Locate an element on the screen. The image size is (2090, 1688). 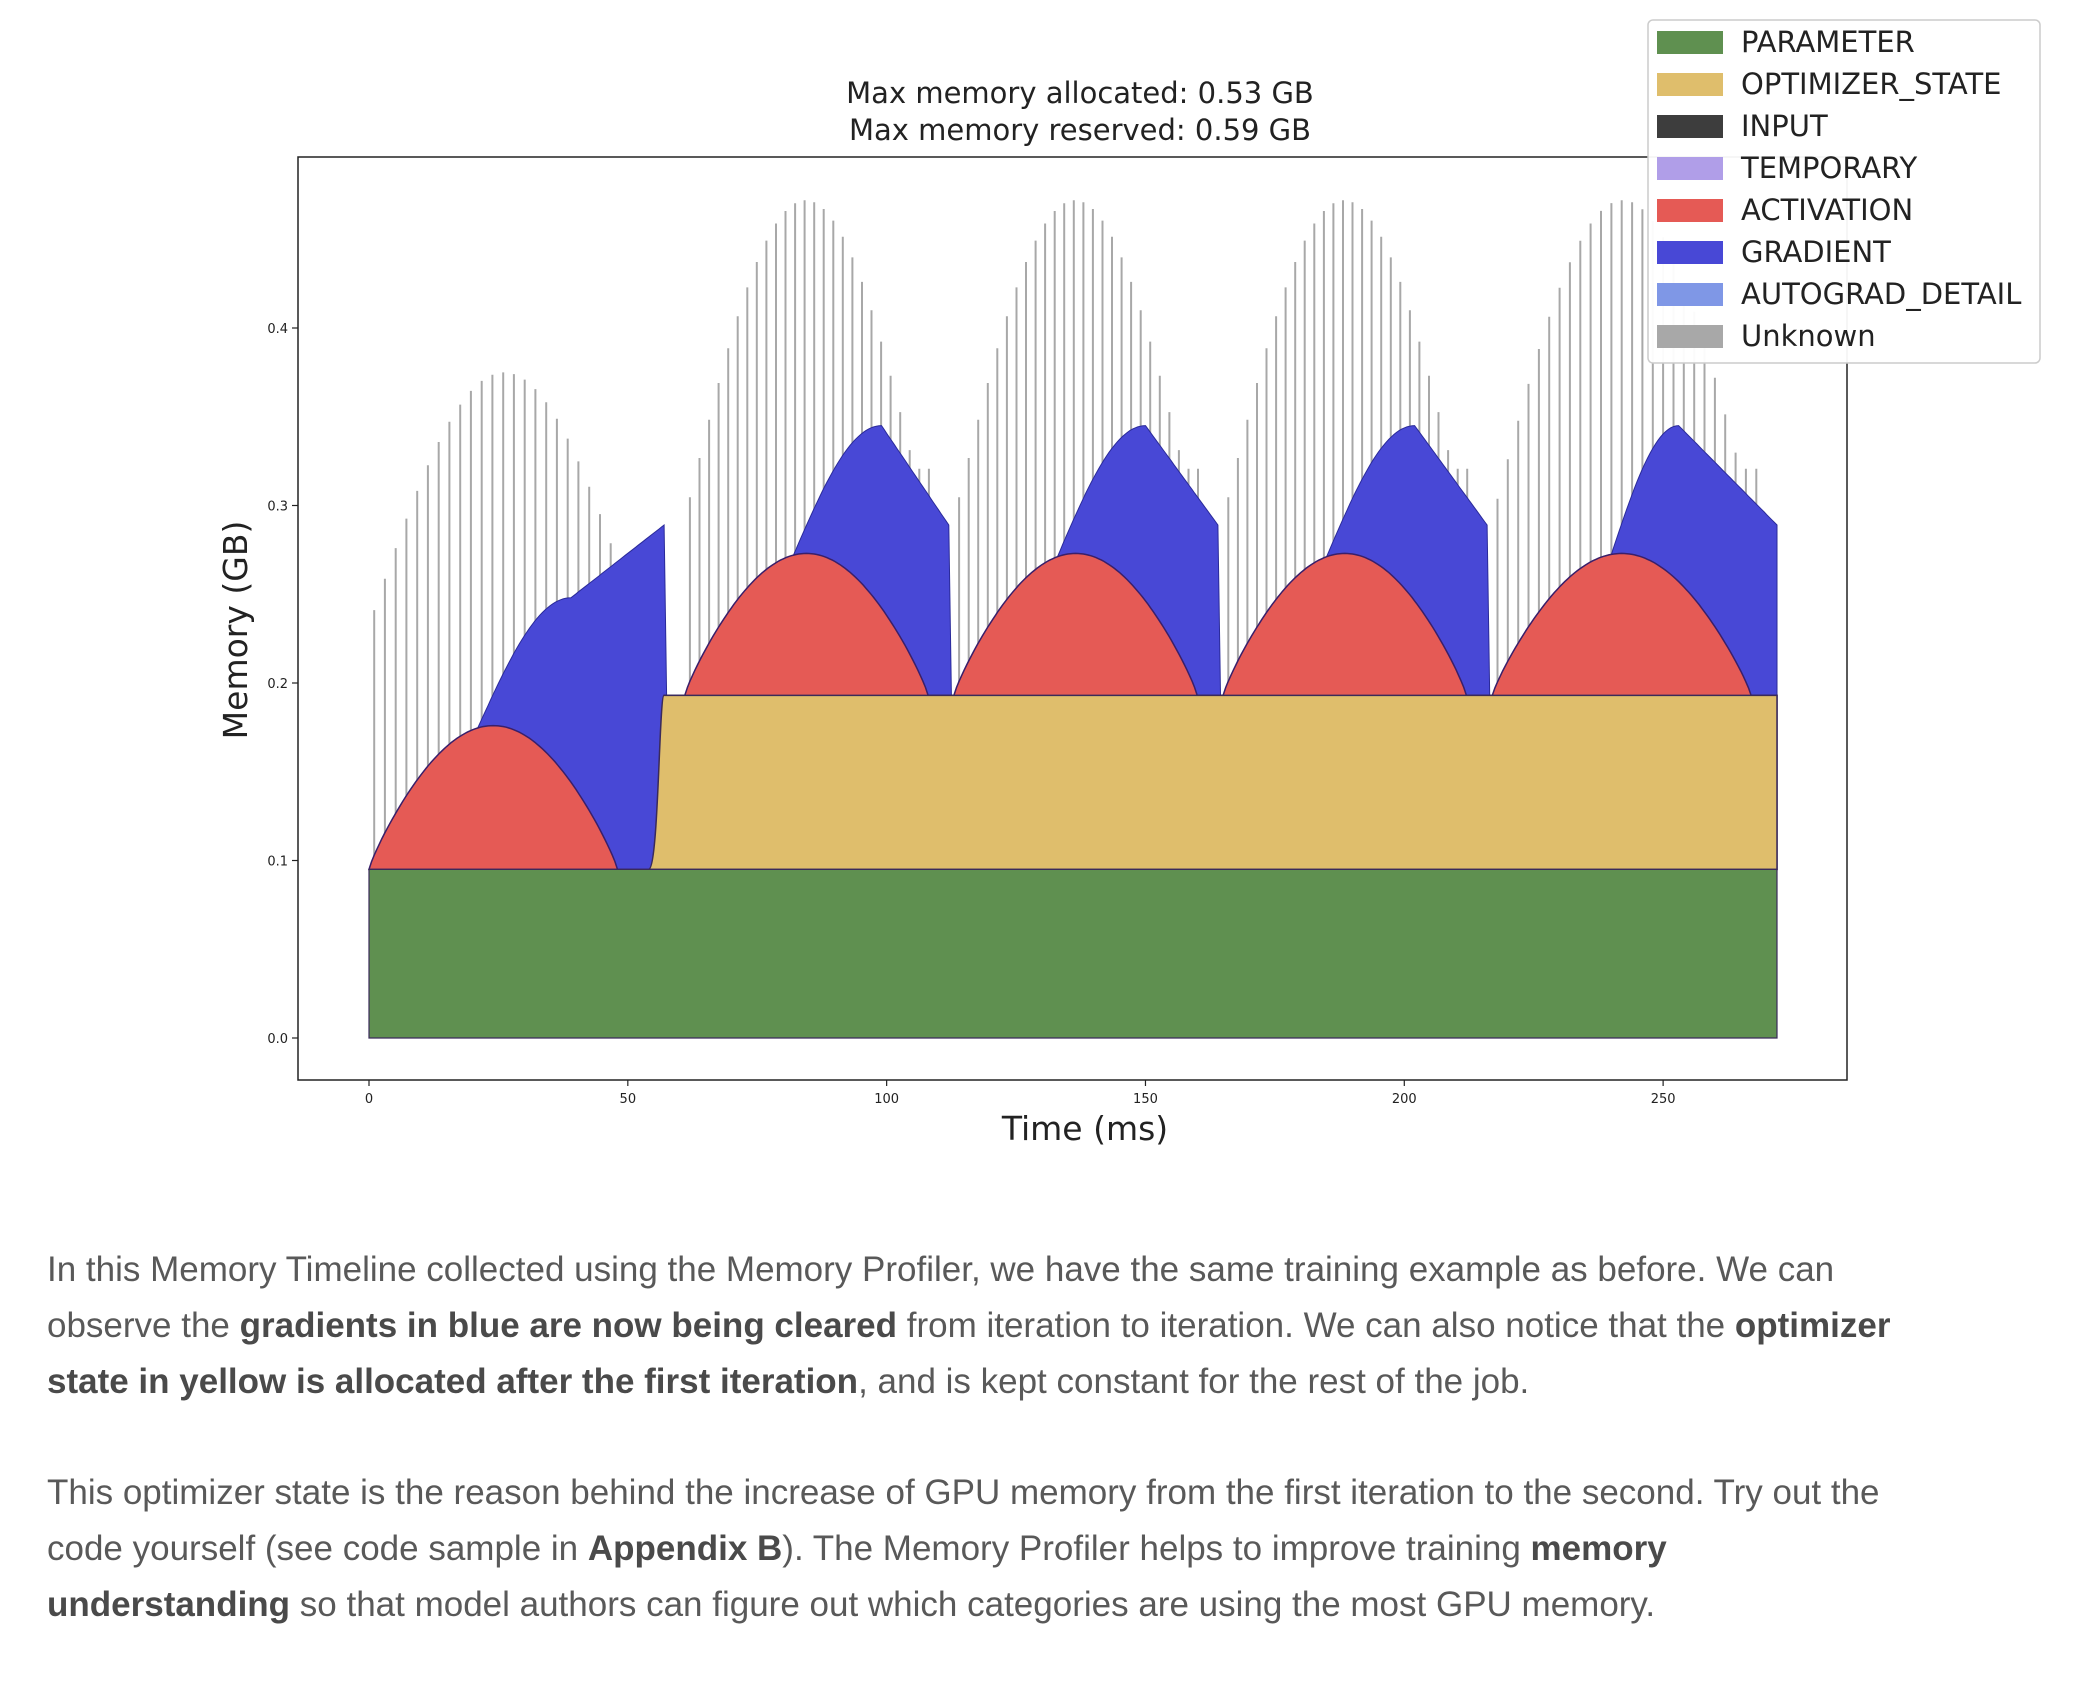
y-tick-label: 0.3 is located at coordinates (277, 507).